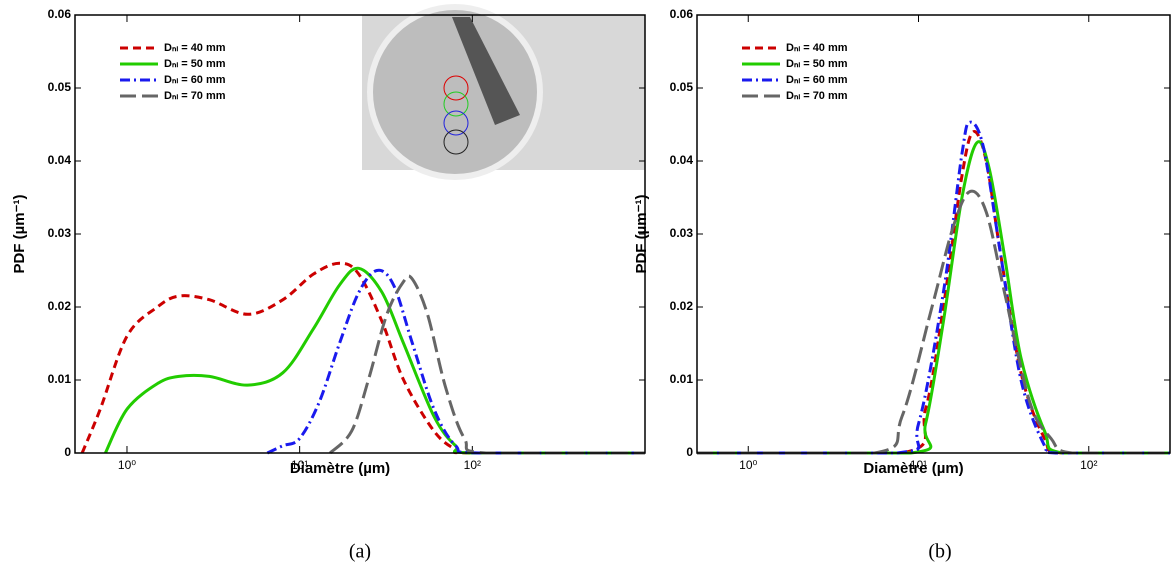 This screenshot has height=578, width=1171. What do you see at coordinates (360, 552) in the screenshot?
I see `caption: (a)` at bounding box center [360, 552].